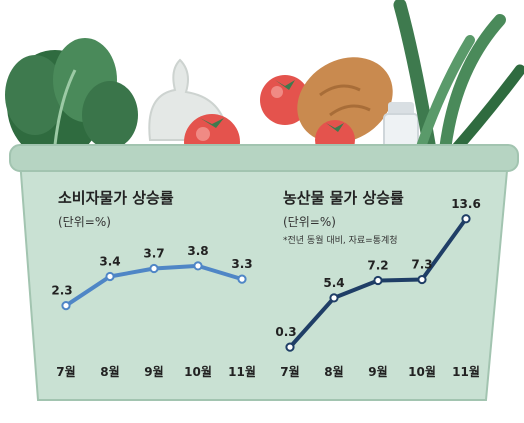 This screenshot has width=524, height=423. Describe the element at coordinates (285, 332) in the screenshot. I see `data-label: 0.3` at that location.